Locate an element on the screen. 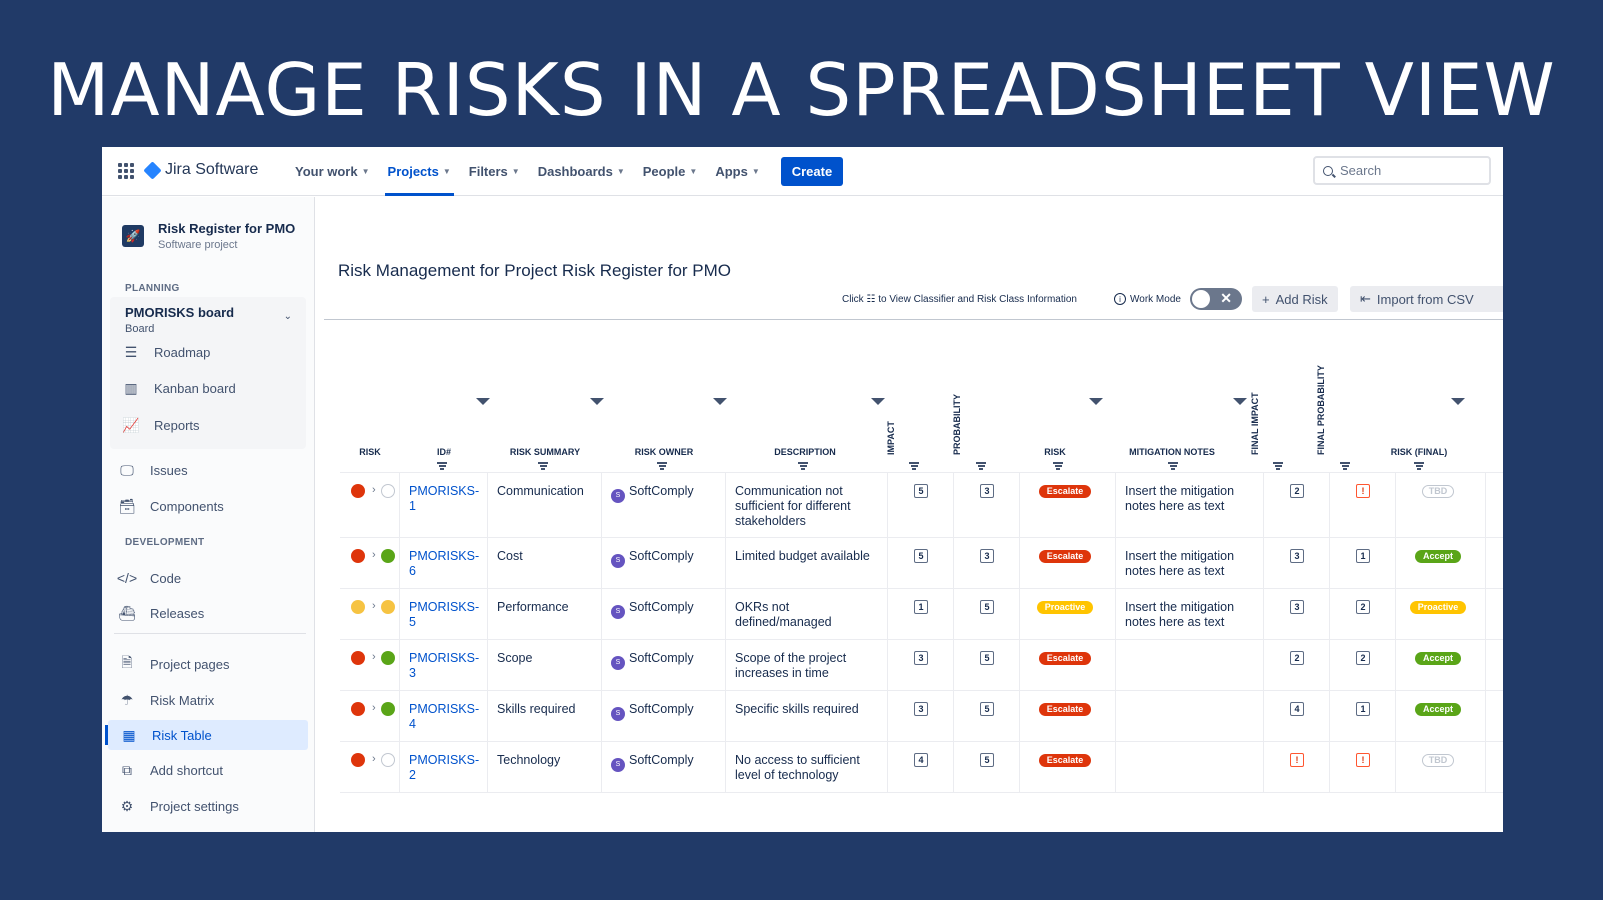  nav-projects: Projects ▼ is located at coordinates (419, 171).